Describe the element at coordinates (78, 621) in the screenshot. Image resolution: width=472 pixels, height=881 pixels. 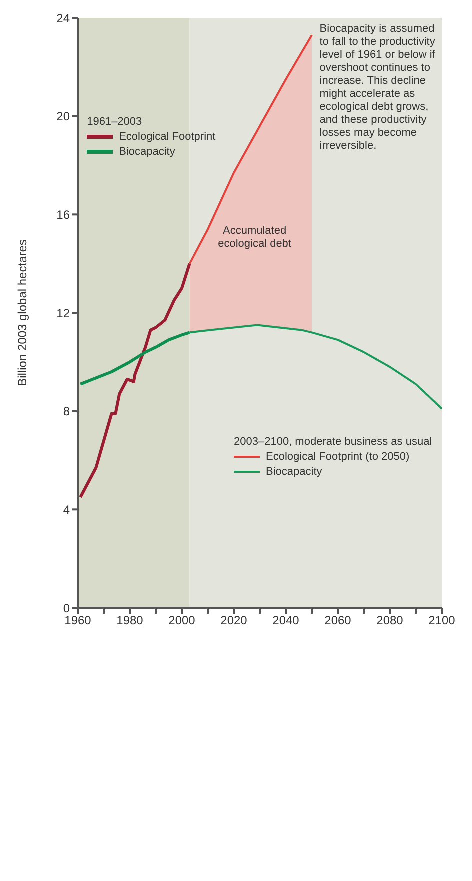
I see `x-tick-label: 1960` at that location.